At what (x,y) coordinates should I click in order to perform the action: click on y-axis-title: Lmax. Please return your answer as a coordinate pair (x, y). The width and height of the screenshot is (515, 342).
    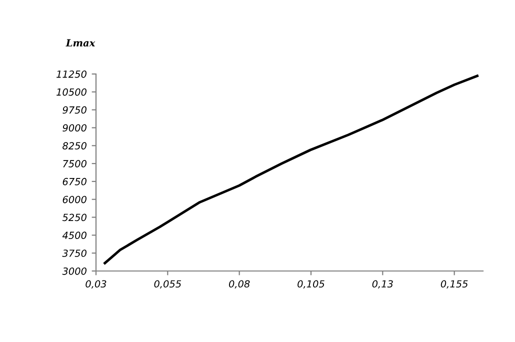
    Looking at the image, I should click on (81, 43).